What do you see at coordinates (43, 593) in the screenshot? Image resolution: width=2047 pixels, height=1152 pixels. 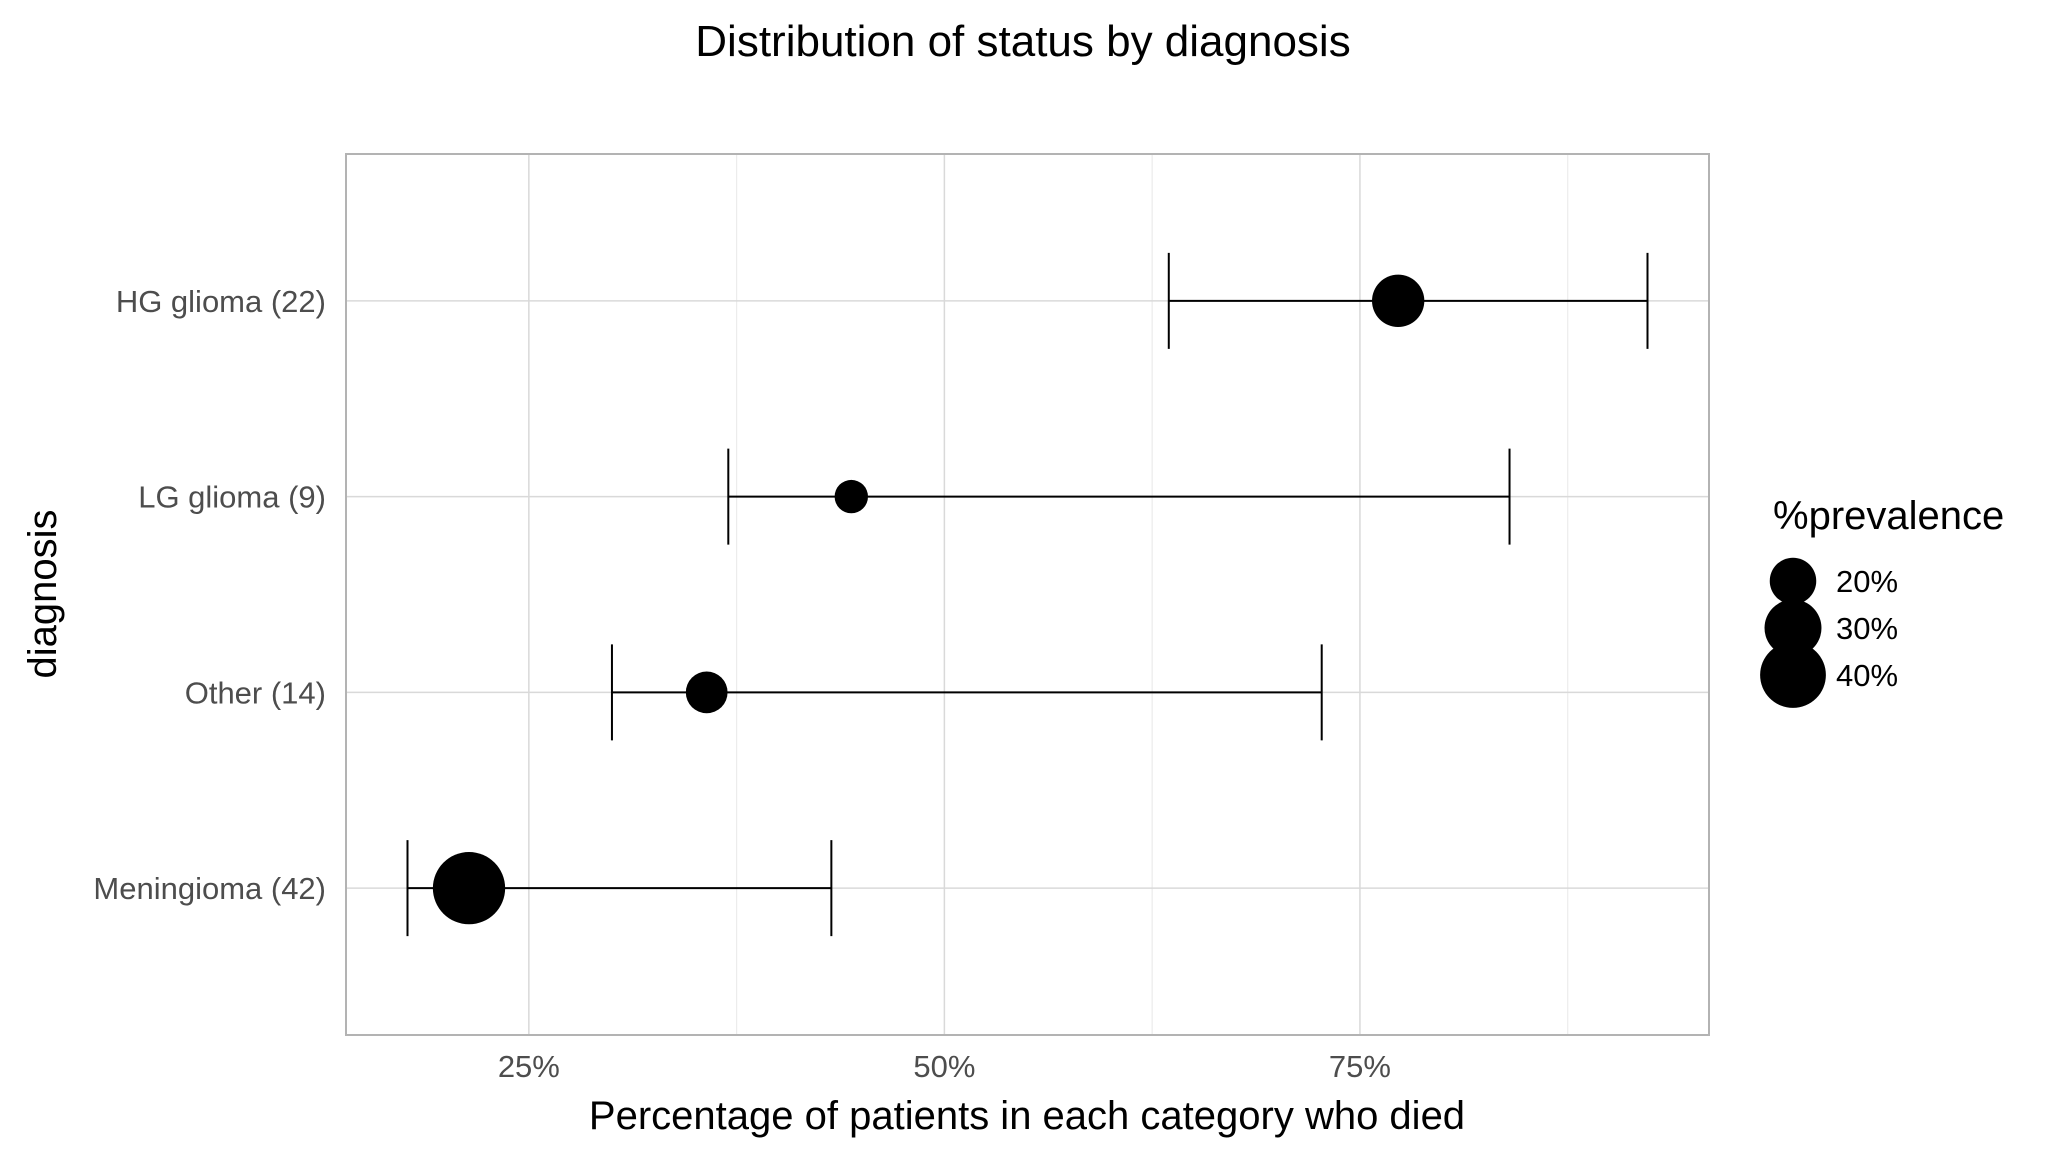 I see `y-axis-title: diagnosis` at bounding box center [43, 593].